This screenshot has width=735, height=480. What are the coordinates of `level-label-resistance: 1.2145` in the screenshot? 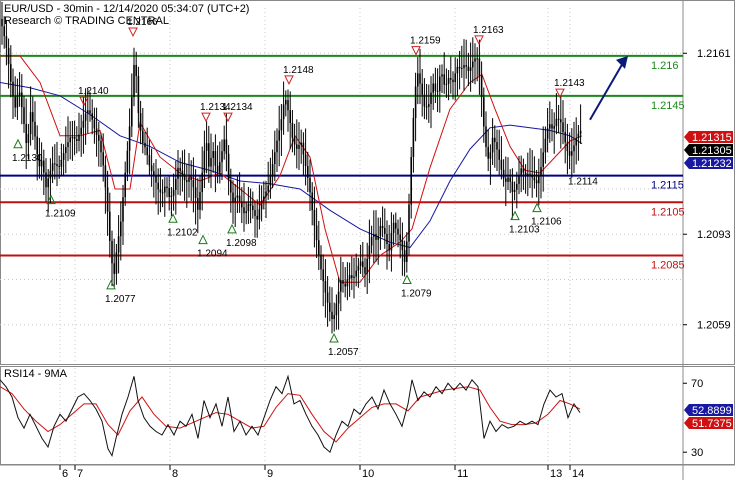 It's located at (668, 106).